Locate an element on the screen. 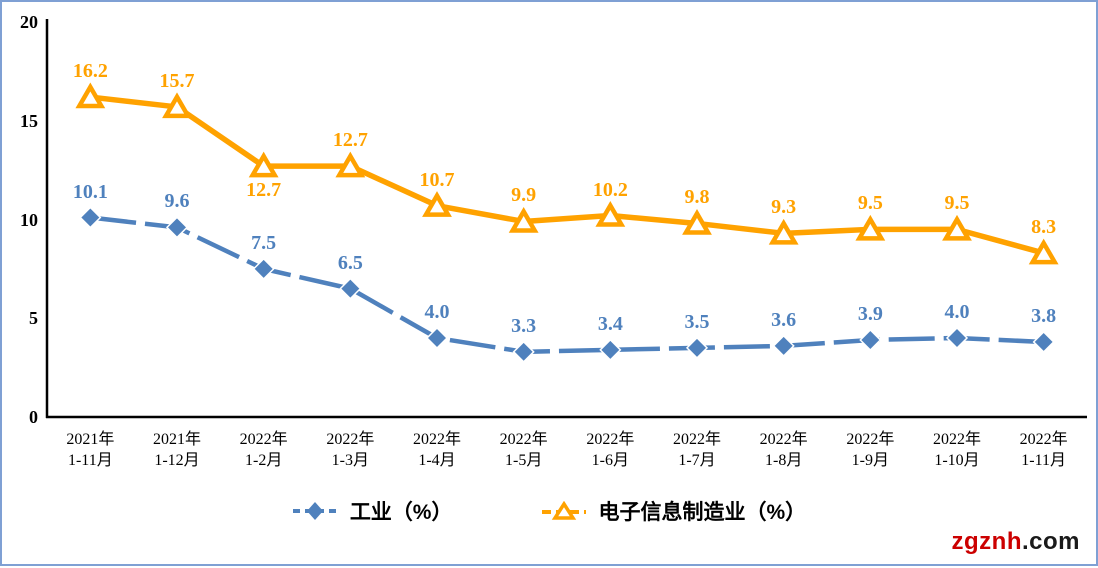  legend: 工业（%） 电子信息制造业（%） is located at coordinates (549, 511).